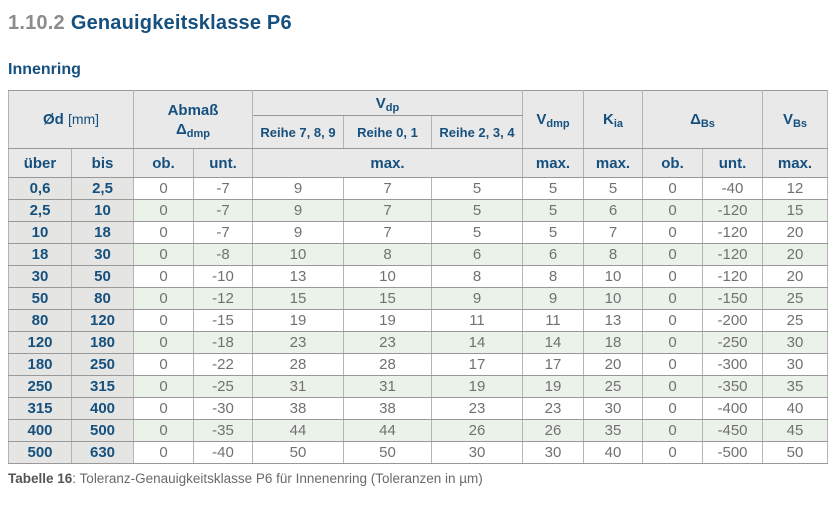 The width and height of the screenshot is (835, 527). Describe the element at coordinates (553, 119) in the screenshot. I see `header-vdmp: Vdmp` at that location.